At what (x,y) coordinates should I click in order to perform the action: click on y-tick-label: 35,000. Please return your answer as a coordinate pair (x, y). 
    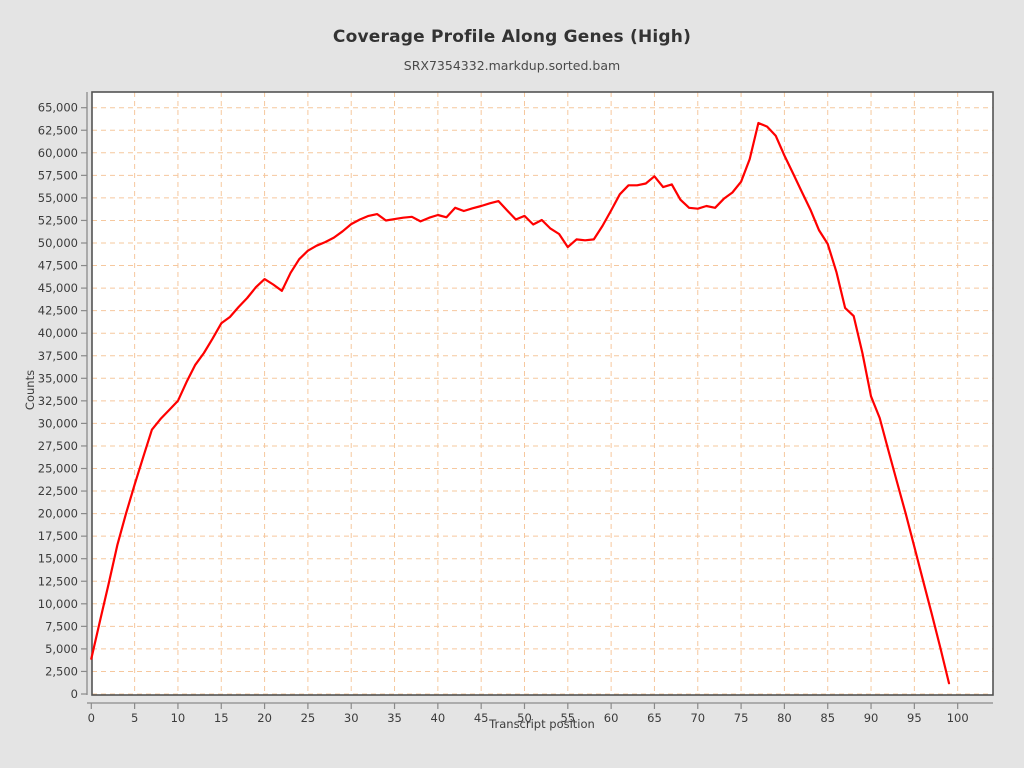
    Looking at the image, I should click on (58, 378).